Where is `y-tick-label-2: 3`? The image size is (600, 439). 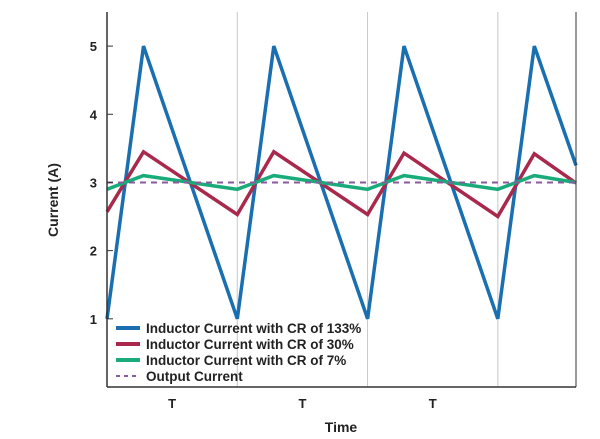
y-tick-label-2: 3 is located at coordinates (93, 182).